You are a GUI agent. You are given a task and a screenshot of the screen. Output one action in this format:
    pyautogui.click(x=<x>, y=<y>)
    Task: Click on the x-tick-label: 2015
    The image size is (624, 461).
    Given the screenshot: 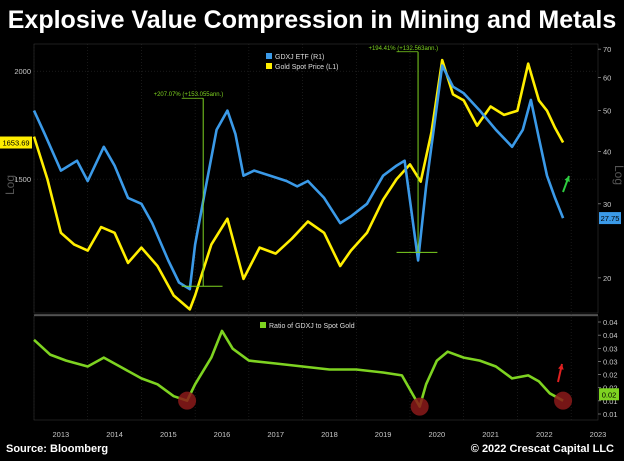 What is the action you would take?
    pyautogui.click(x=168, y=434)
    